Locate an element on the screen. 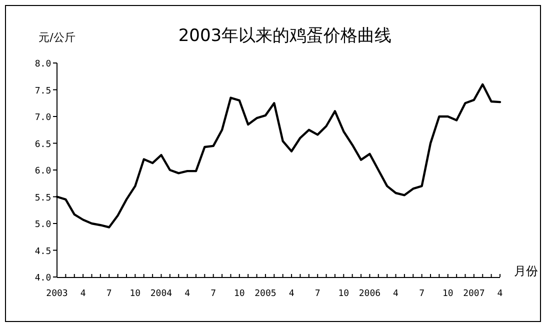 The image size is (548, 332). y-tick-label: 4.0 is located at coordinates (43, 279).